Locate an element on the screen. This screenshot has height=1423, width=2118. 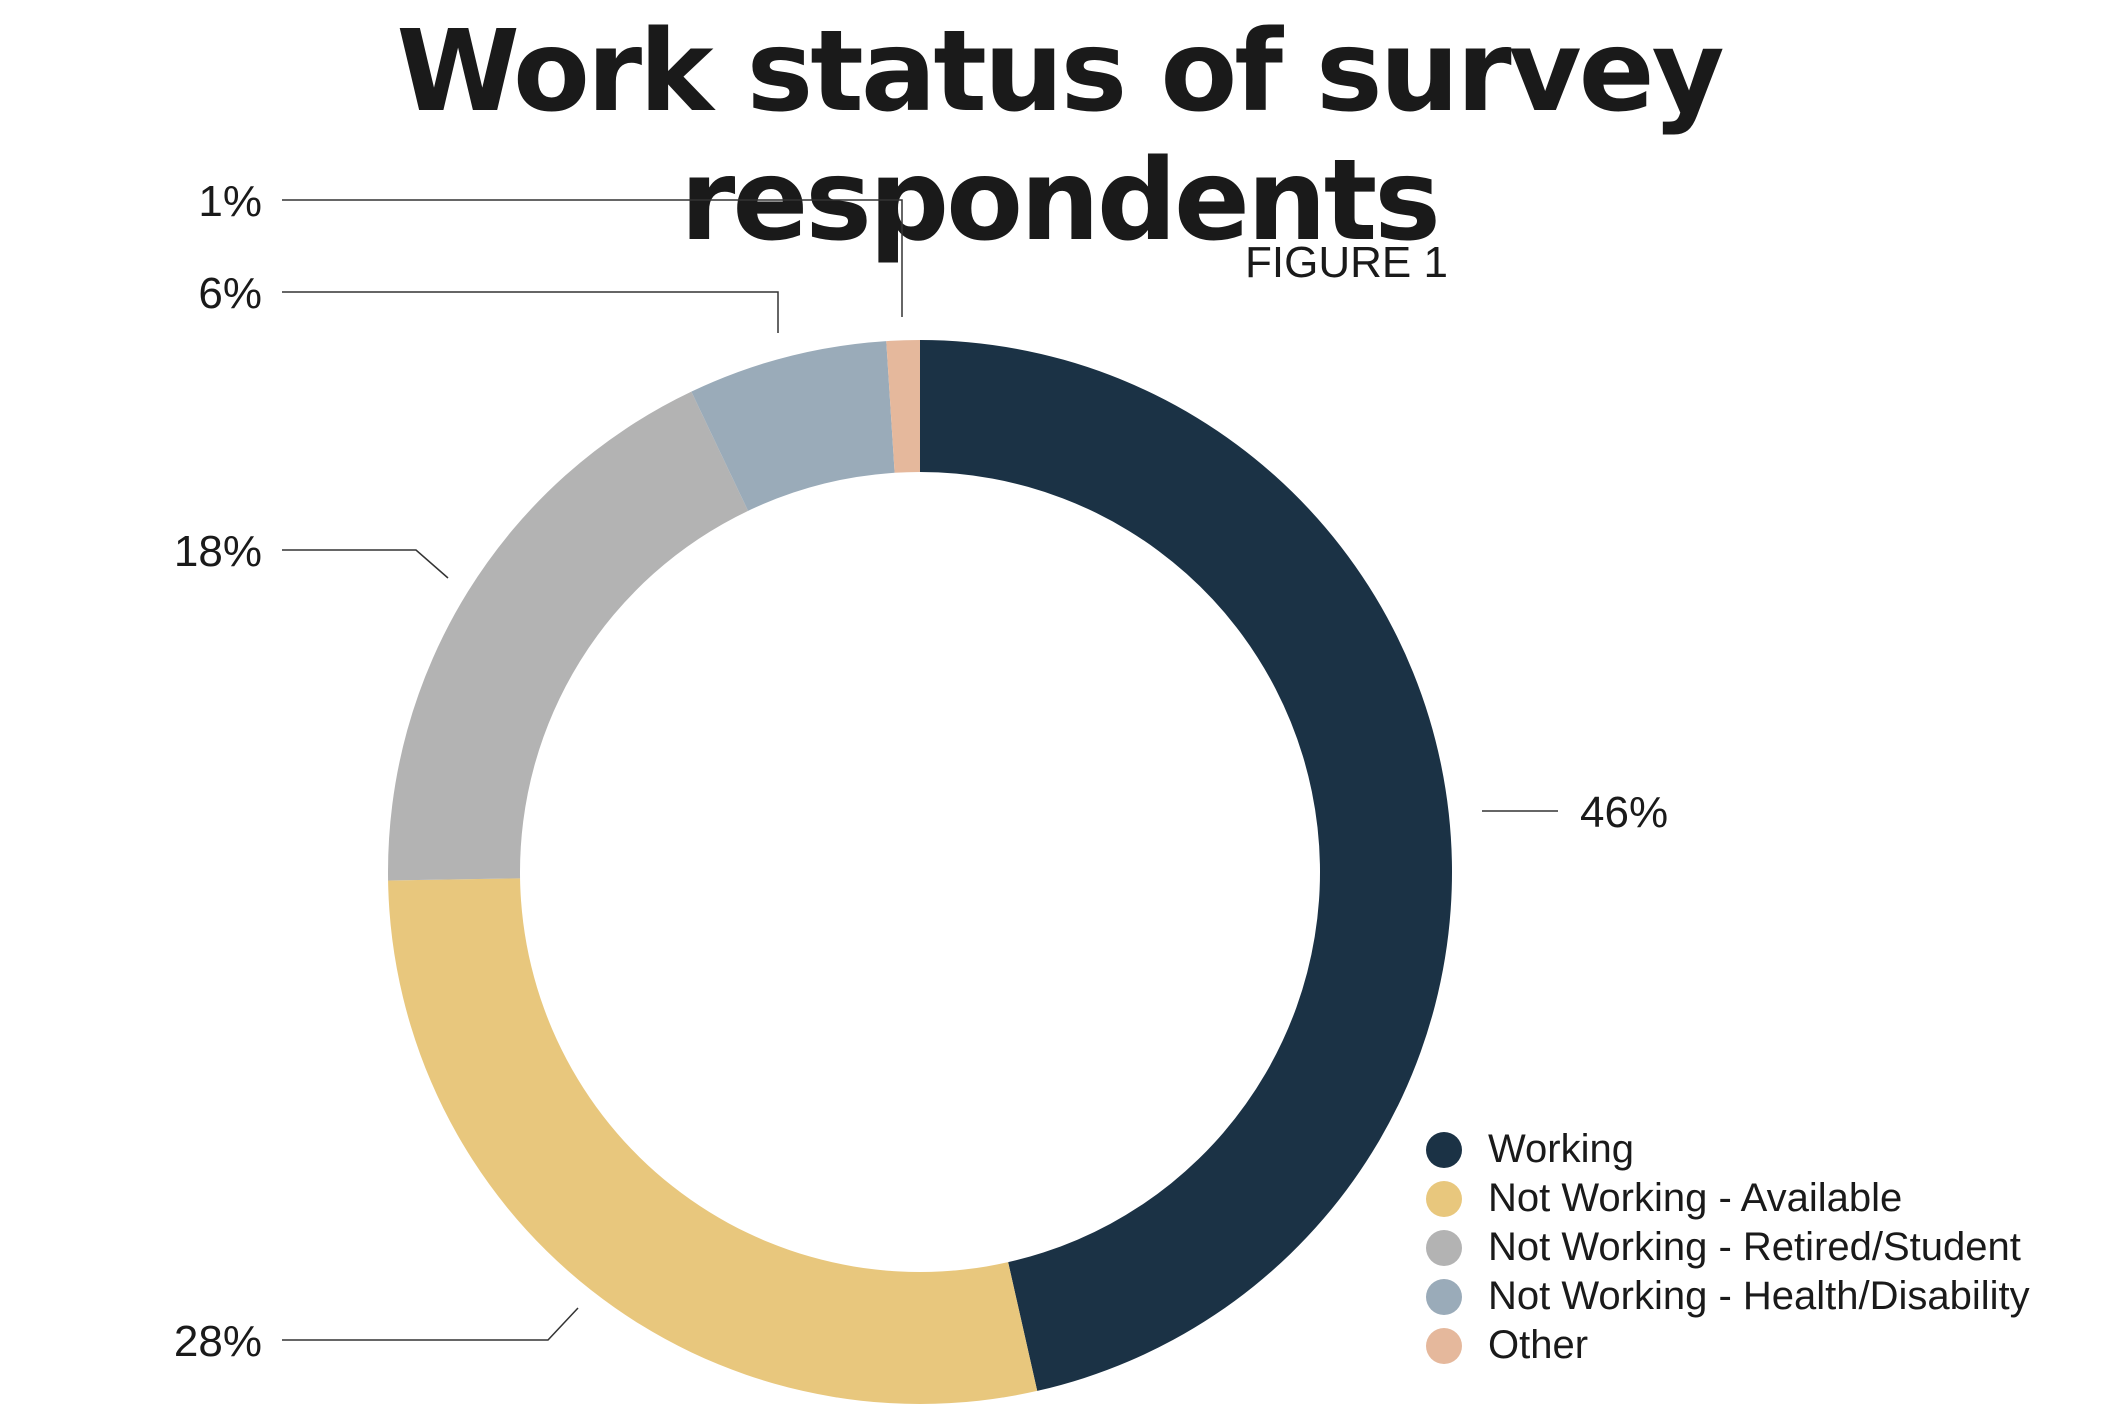
legend-item: Not Working - Available is located at coordinates (1728, 1198).